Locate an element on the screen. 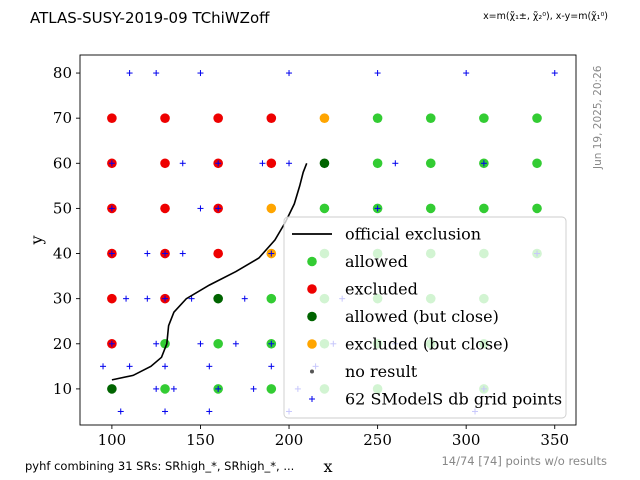  point-excluded_close is located at coordinates (324, 118).